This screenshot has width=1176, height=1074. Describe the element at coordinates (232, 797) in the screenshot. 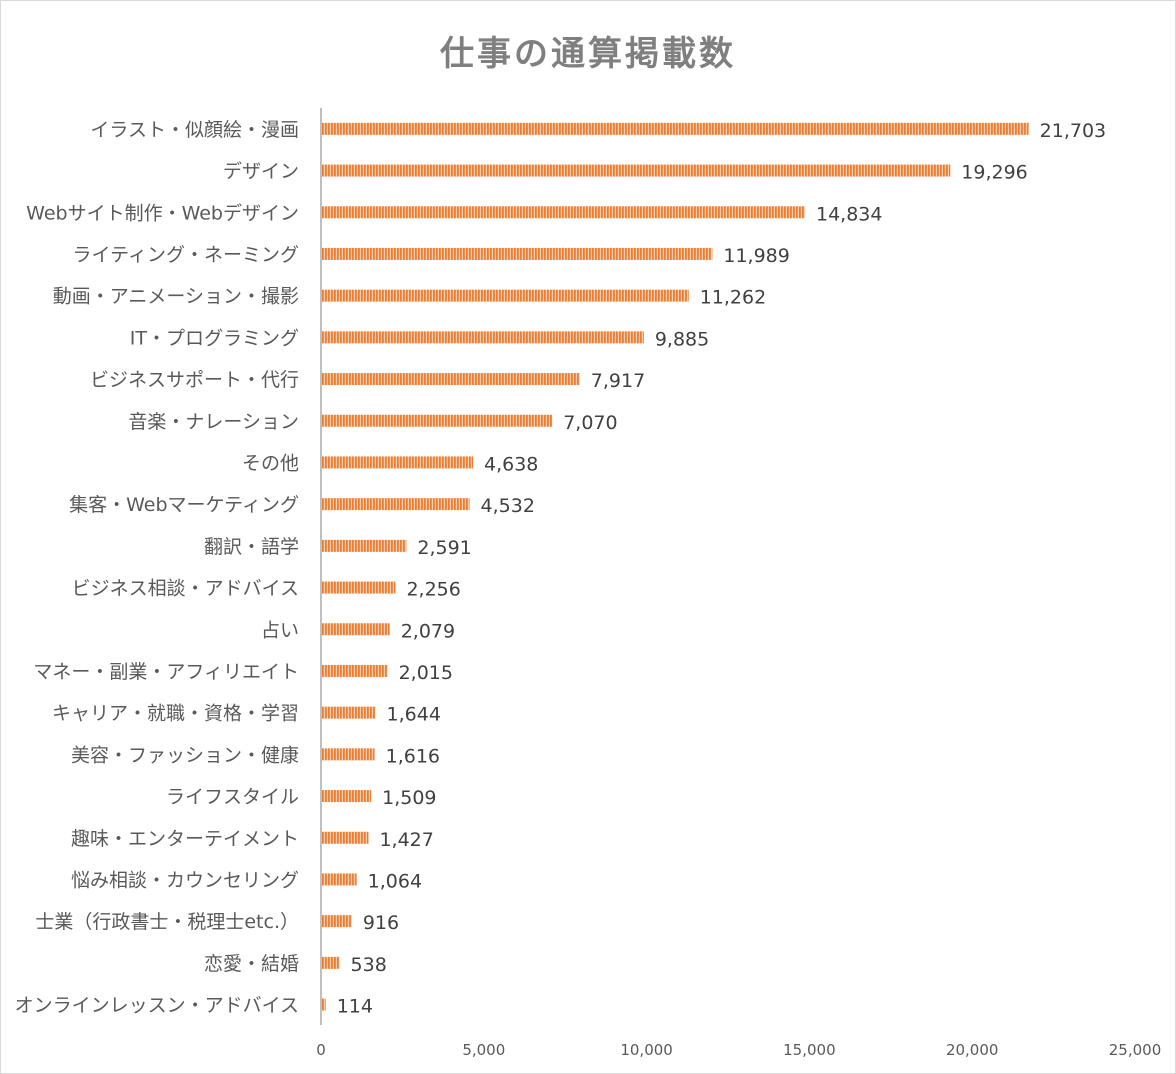

I see `category-label: ライフスタイル` at that location.